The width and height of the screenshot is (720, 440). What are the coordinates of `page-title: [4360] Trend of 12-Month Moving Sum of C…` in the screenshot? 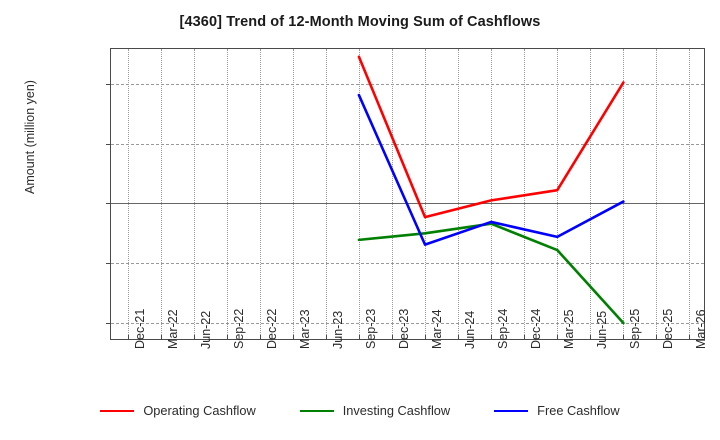 It's located at (360, 22).